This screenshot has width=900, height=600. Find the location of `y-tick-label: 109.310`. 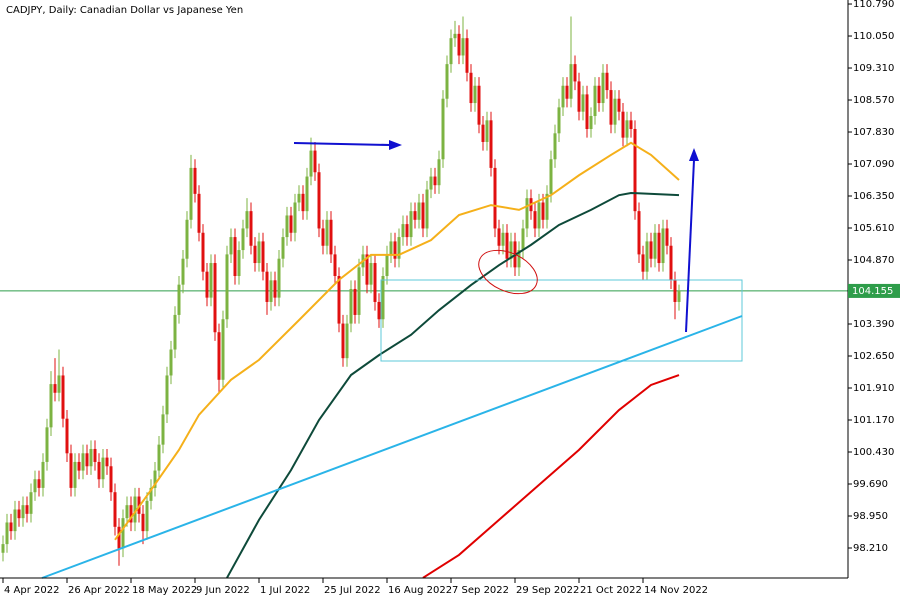

y-tick-label: 109.310 is located at coordinates (873, 68).